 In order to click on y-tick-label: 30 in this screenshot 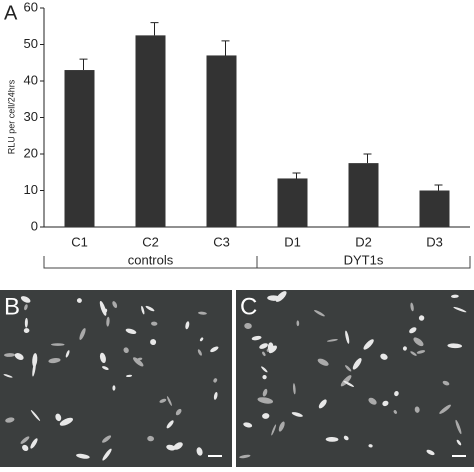, I will do `click(31, 116)`.